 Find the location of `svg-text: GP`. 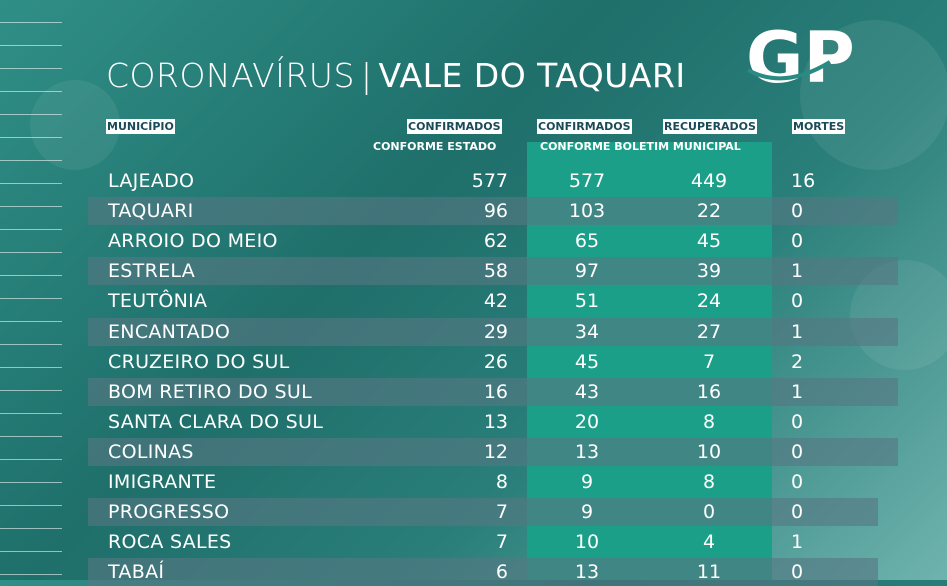

svg-text: GP is located at coordinates (800, 56).